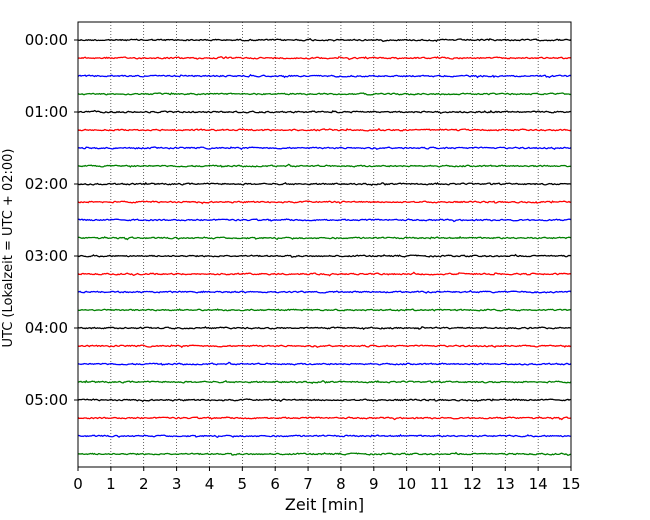 The height and width of the screenshot is (520, 650). I want to click on x-tick-label: 3, so click(177, 484).